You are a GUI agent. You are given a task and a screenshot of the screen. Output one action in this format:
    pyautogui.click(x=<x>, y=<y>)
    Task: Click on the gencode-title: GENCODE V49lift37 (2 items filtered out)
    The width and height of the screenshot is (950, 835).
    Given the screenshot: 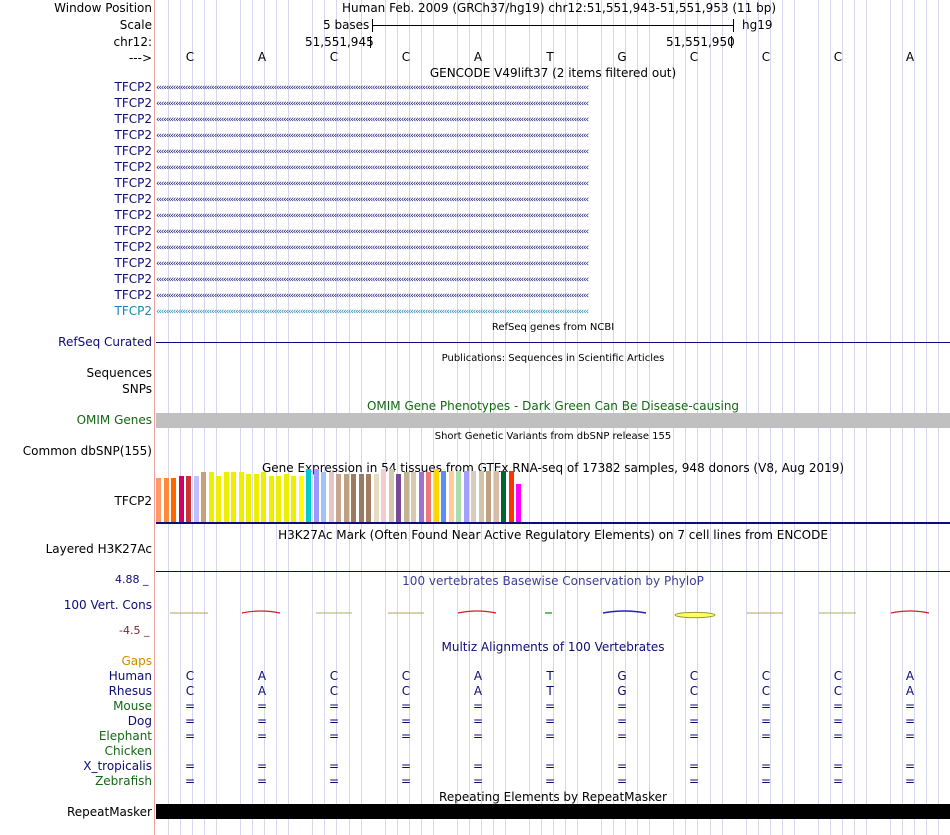 What is the action you would take?
    pyautogui.click(x=553, y=73)
    